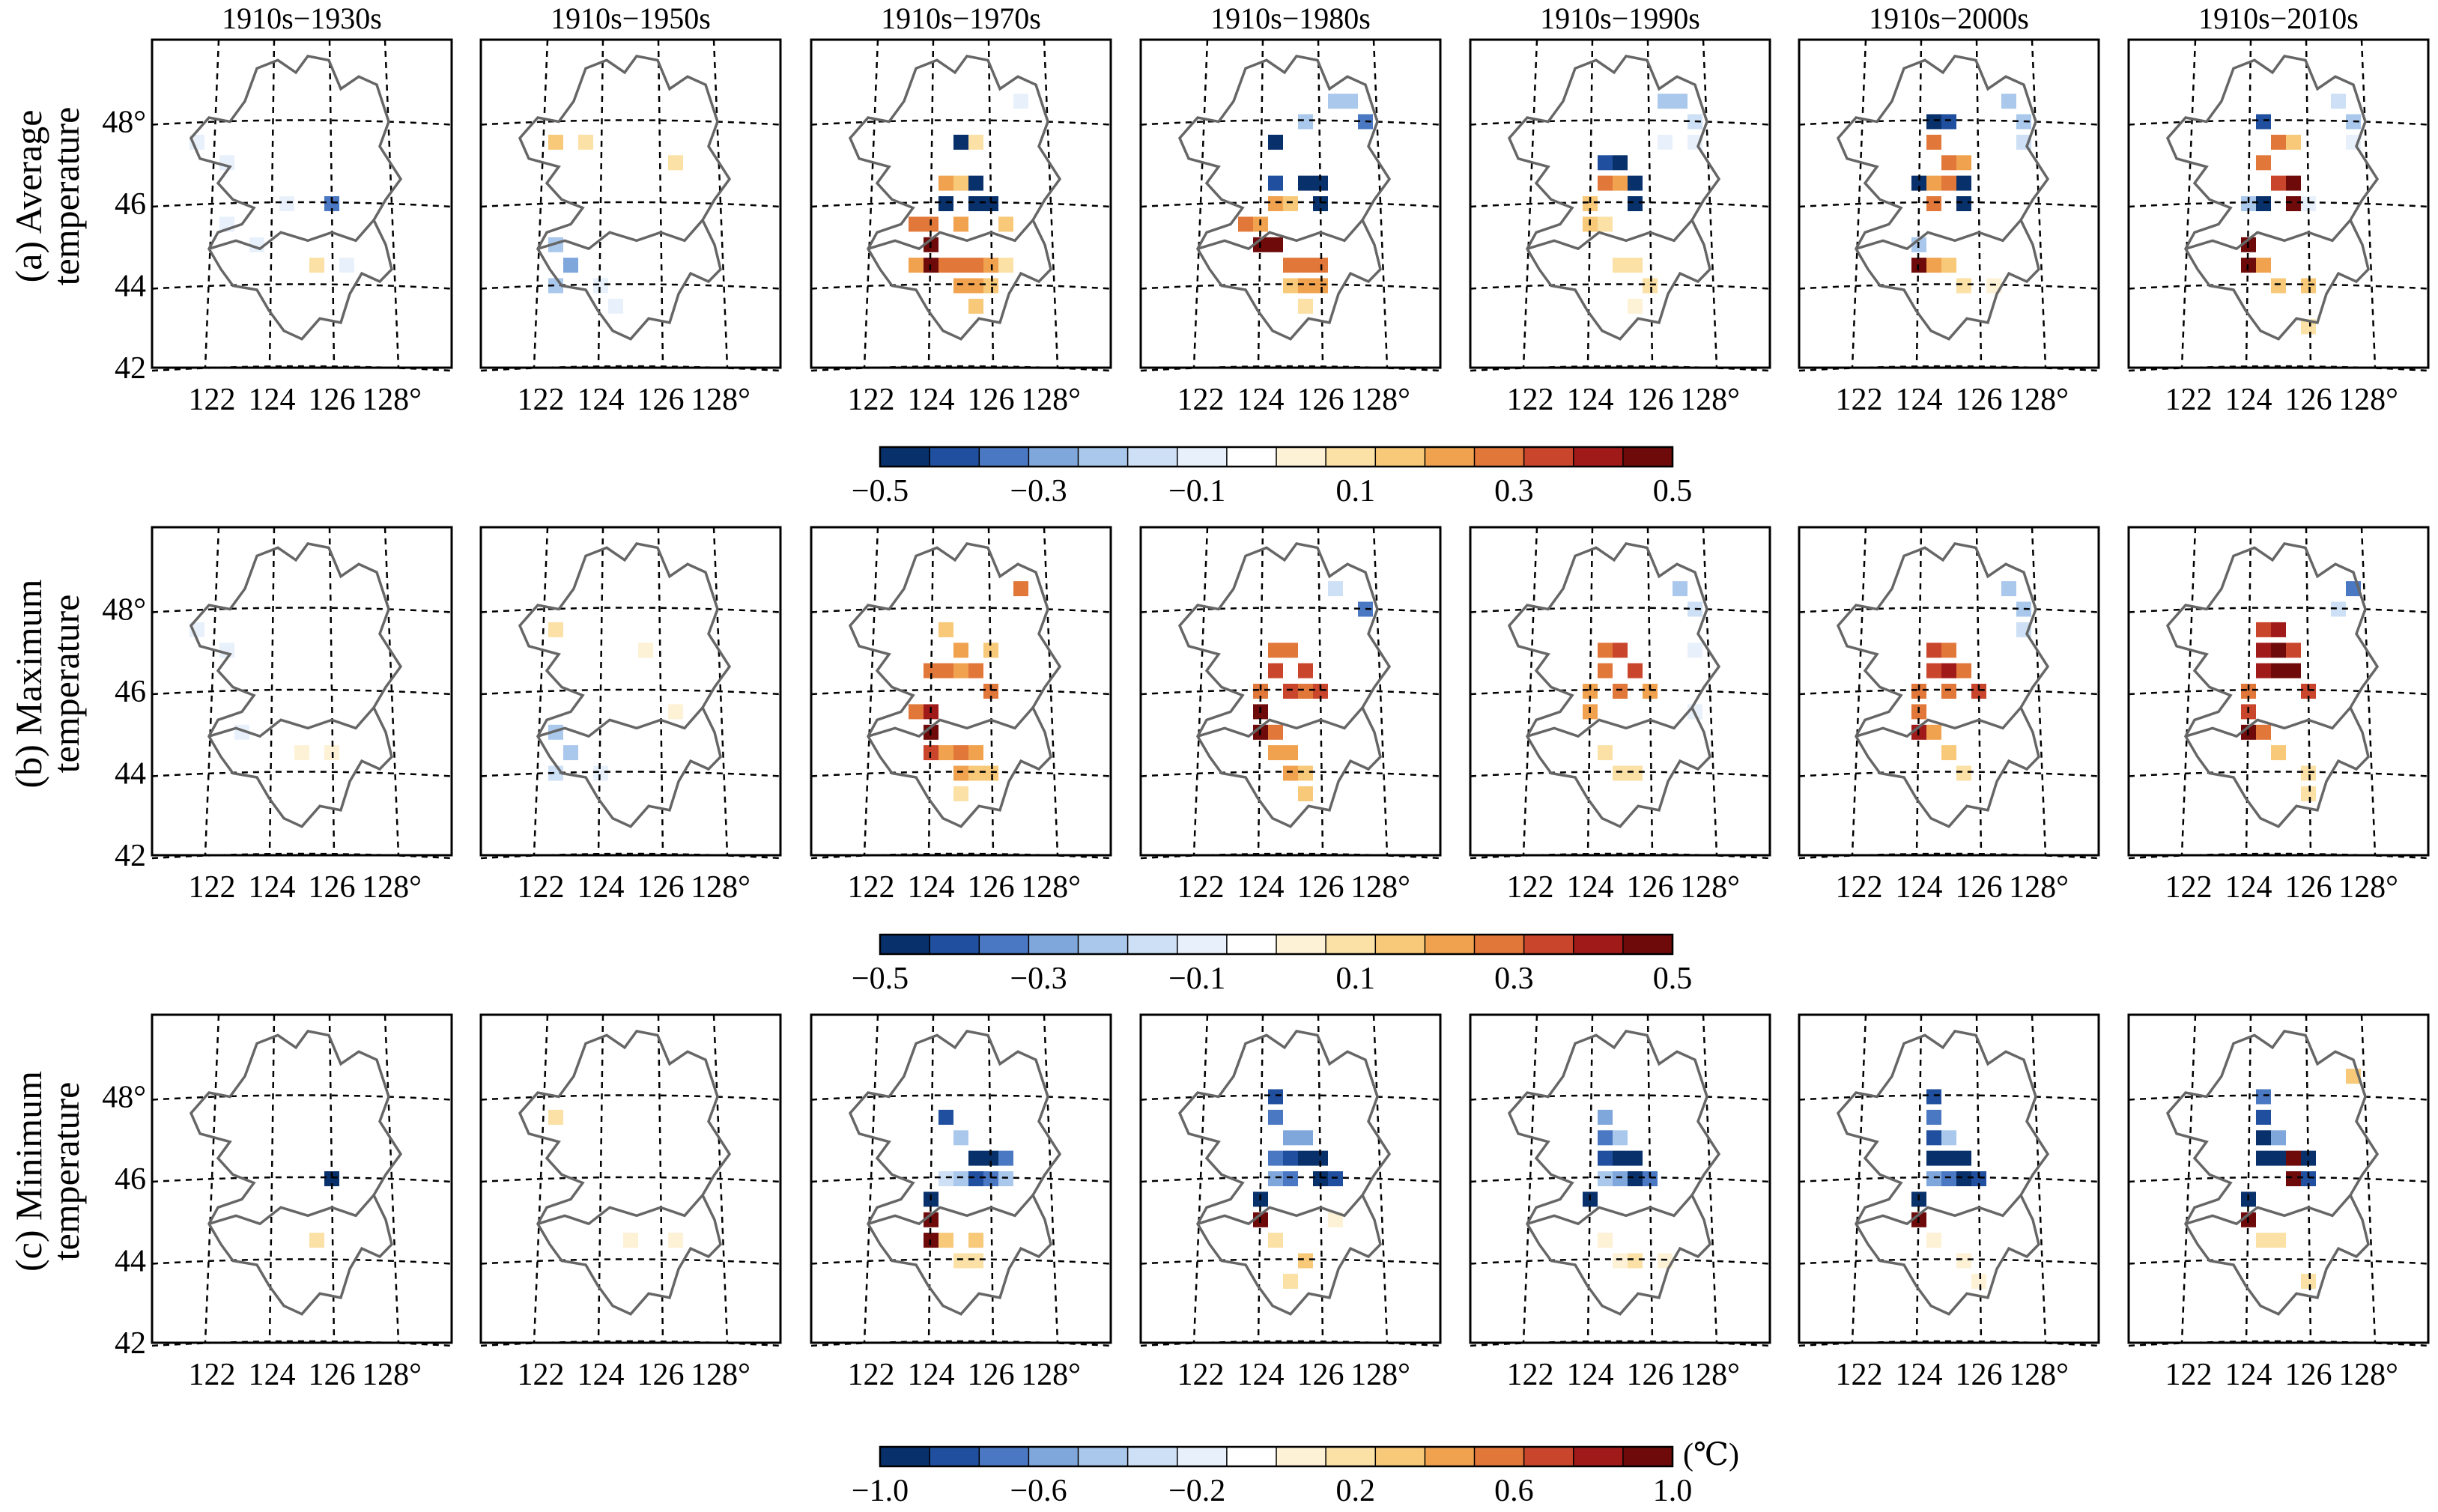  Describe the element at coordinates (66, 1171) in the screenshot. I see `row-label-line-2: temperature` at that location.